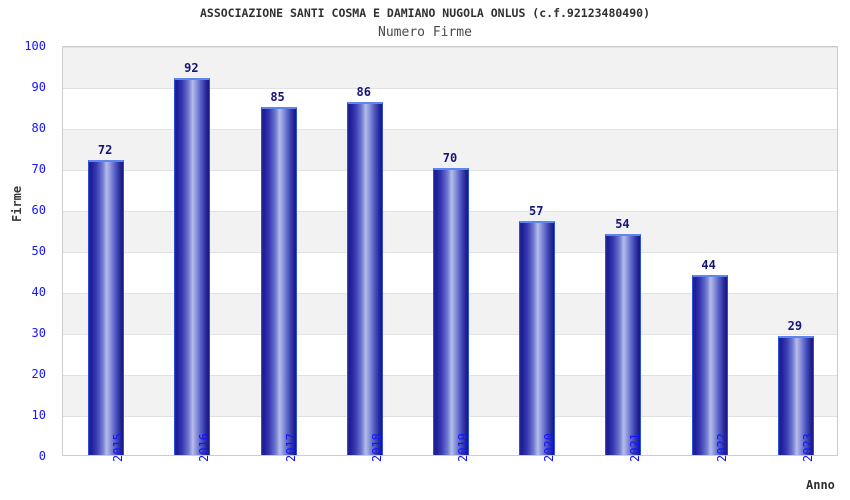  I want to click on y-axis-tick-label: 100, so click(35, 46).